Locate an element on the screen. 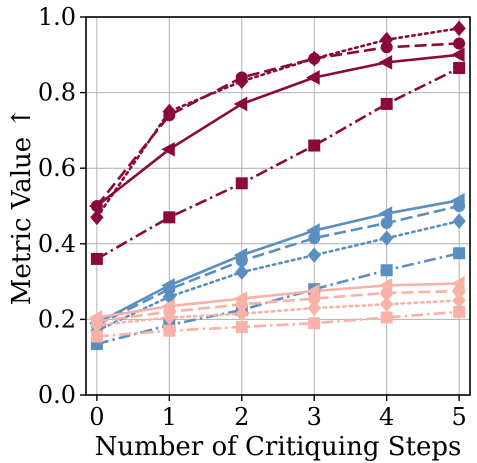 The image size is (477, 463). y-axis-label: Metric Value ↑ is located at coordinates (22, 206).